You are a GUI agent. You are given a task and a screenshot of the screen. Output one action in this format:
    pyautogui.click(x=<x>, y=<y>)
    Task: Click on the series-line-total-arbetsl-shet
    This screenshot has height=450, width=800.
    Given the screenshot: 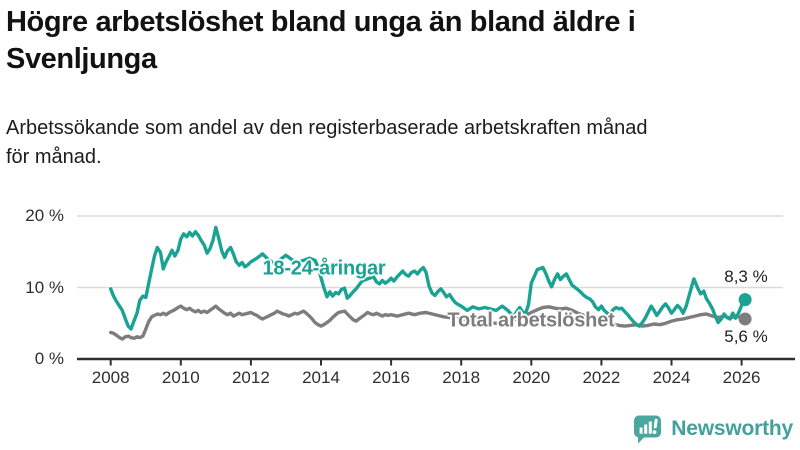 What is the action you would take?
    pyautogui.click(x=427, y=322)
    